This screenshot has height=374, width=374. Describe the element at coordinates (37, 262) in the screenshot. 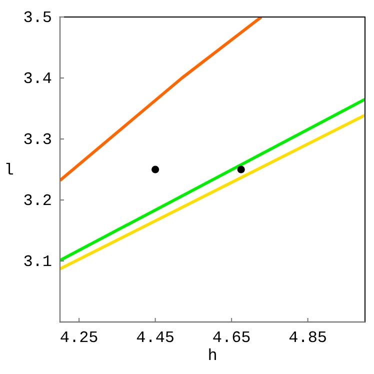

I see `y-tick-label: 3.1` at that location.